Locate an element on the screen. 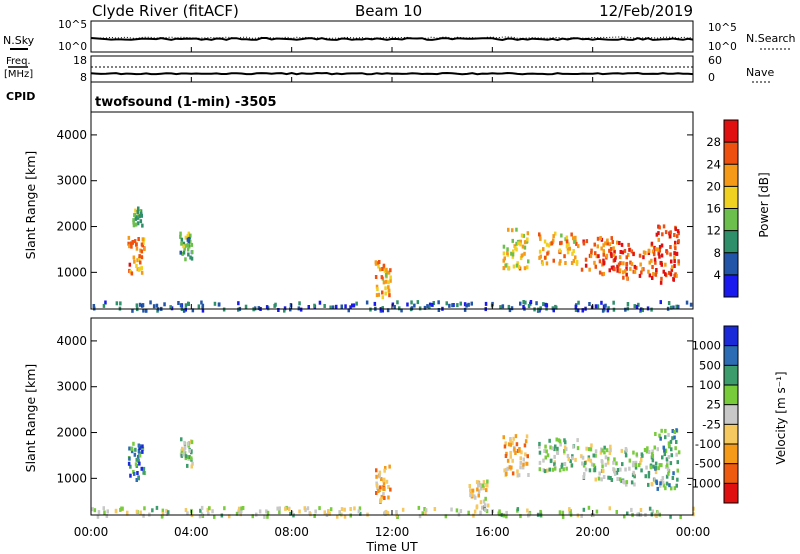 The image size is (800, 554). vel-cbar-tick-label: 100 is located at coordinates (710, 385).